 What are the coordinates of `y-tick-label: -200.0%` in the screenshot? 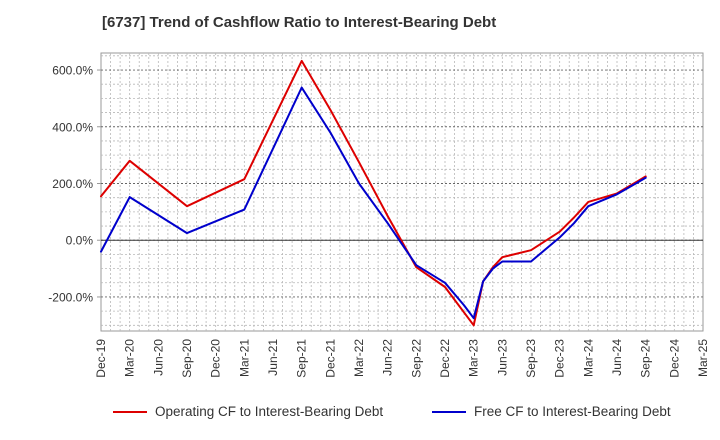 It's located at (70, 297).